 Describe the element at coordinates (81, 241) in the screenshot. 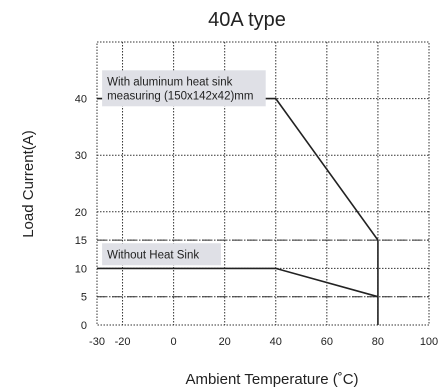

I see `y-tick-label-3: 15` at that location.